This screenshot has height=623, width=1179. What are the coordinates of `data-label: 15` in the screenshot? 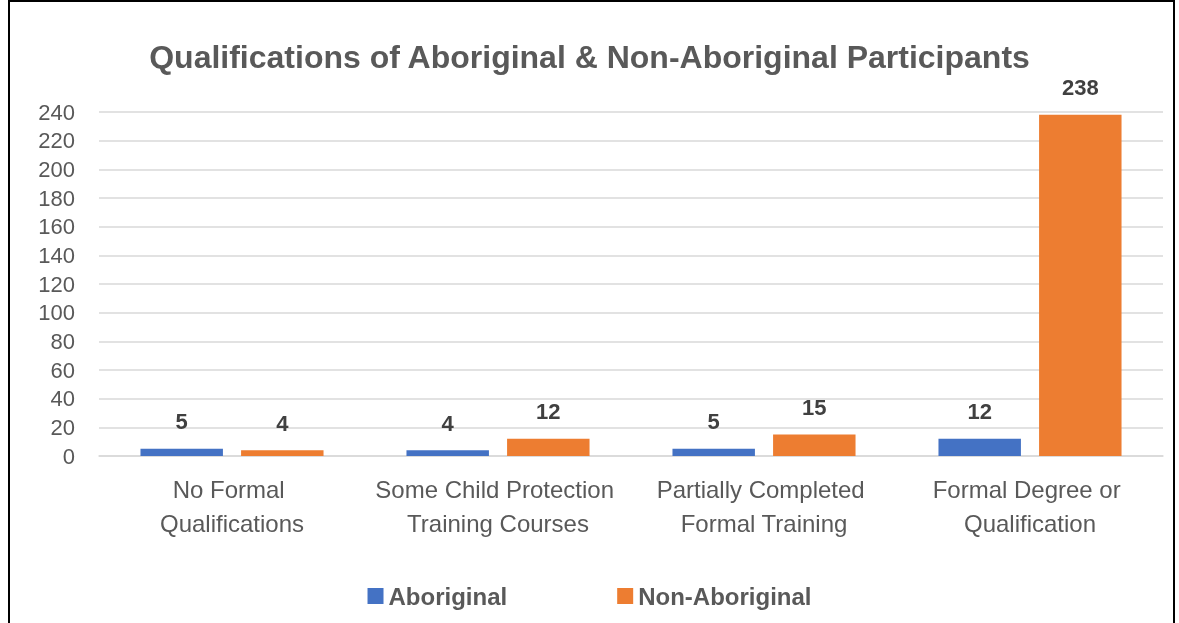 It's located at (814, 407).